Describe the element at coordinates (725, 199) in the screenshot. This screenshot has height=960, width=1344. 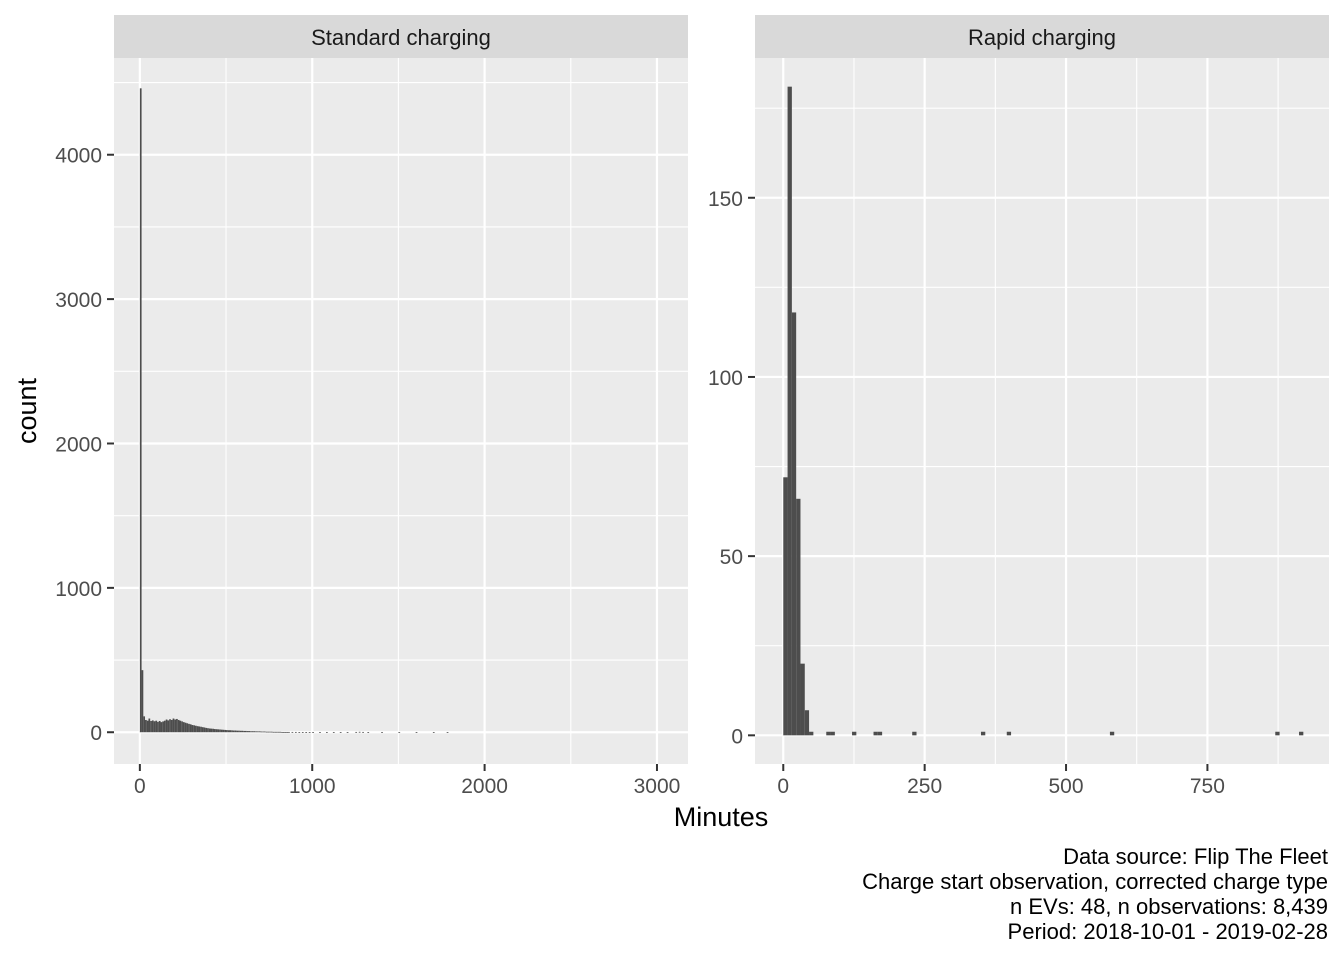
I see `y-tick-label: 150` at that location.